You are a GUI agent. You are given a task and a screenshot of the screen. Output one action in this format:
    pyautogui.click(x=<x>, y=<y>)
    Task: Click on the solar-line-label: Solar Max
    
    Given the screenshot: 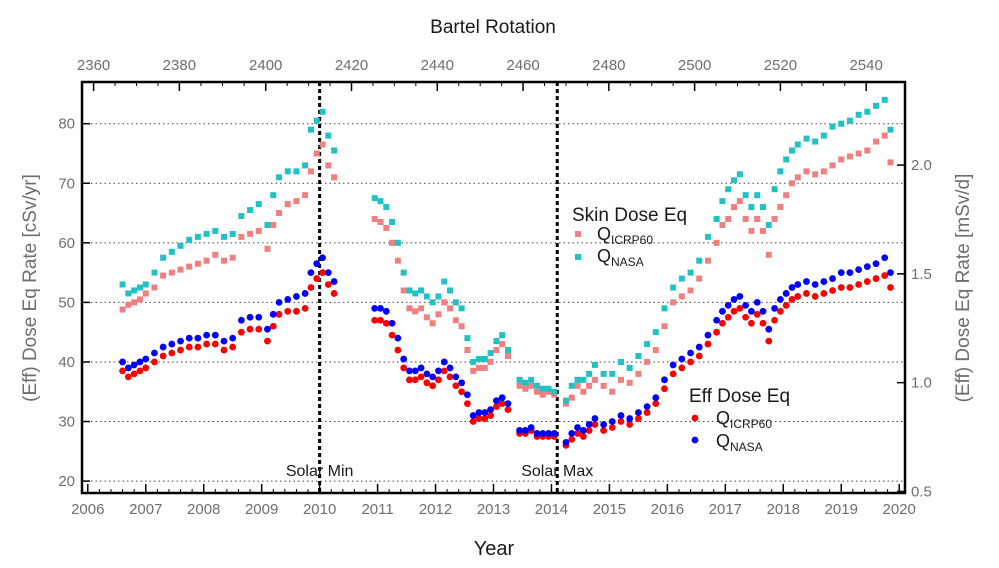 What is the action you would take?
    pyautogui.click(x=557, y=471)
    